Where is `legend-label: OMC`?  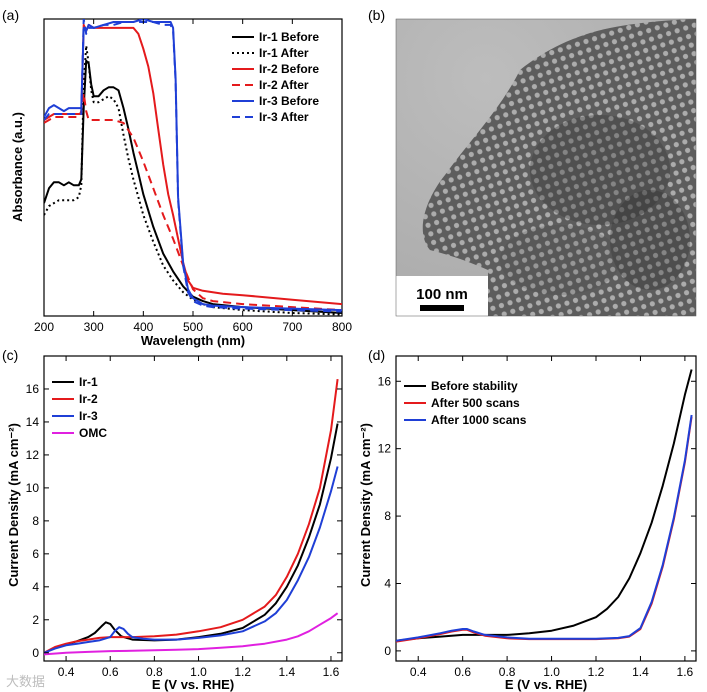
legend-label: OMC is located at coordinates (93, 433).